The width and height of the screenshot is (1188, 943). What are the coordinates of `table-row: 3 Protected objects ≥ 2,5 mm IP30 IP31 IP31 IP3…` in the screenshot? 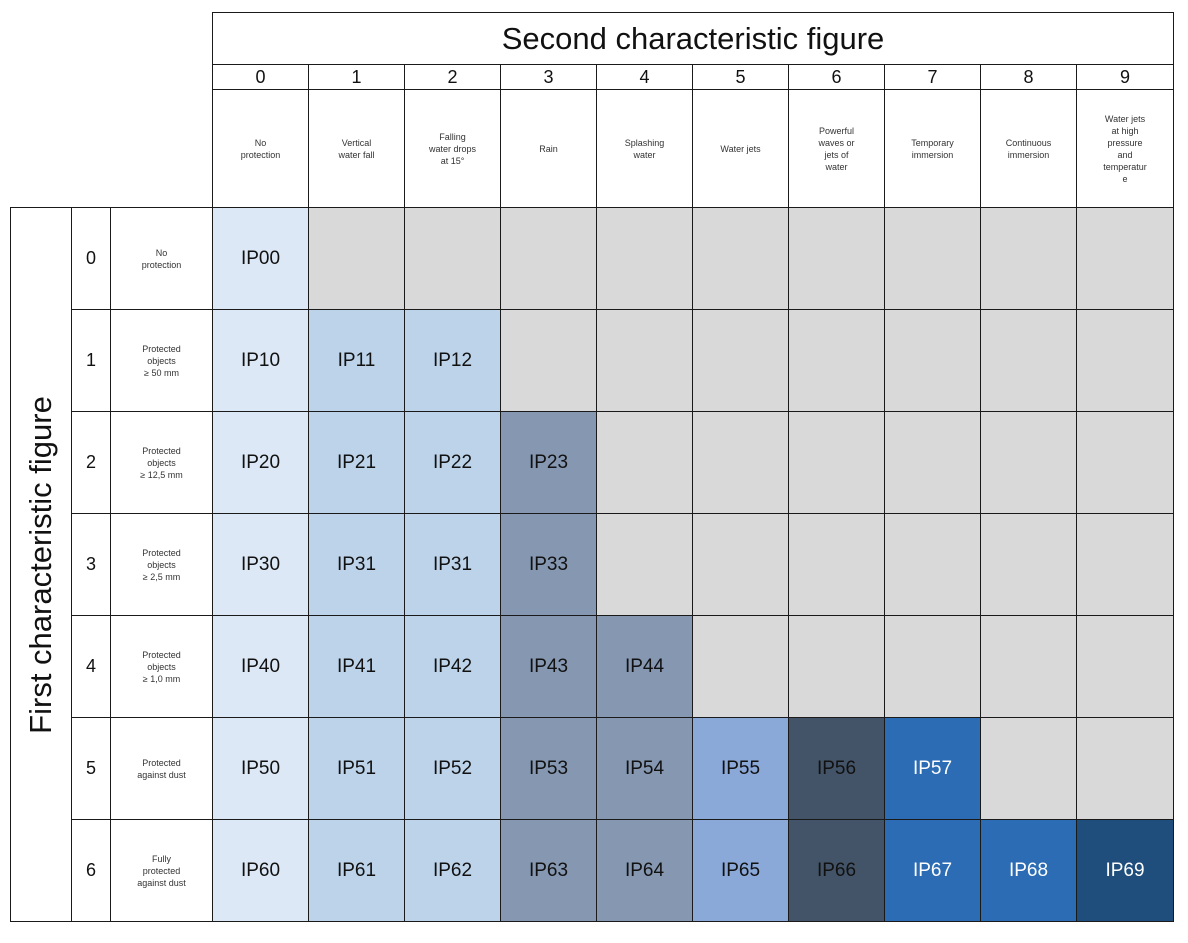 It's located at (592, 564).